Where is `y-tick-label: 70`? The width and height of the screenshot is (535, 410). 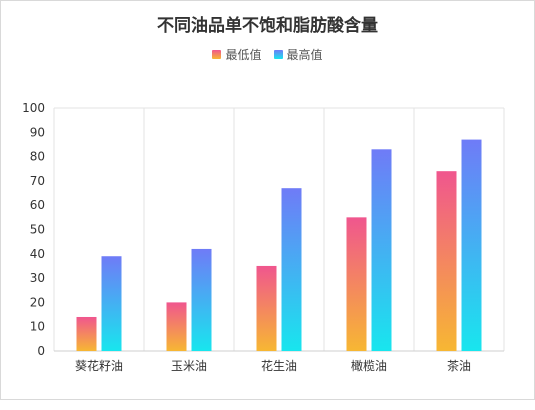 y-tick-label: 70 is located at coordinates (37, 181).